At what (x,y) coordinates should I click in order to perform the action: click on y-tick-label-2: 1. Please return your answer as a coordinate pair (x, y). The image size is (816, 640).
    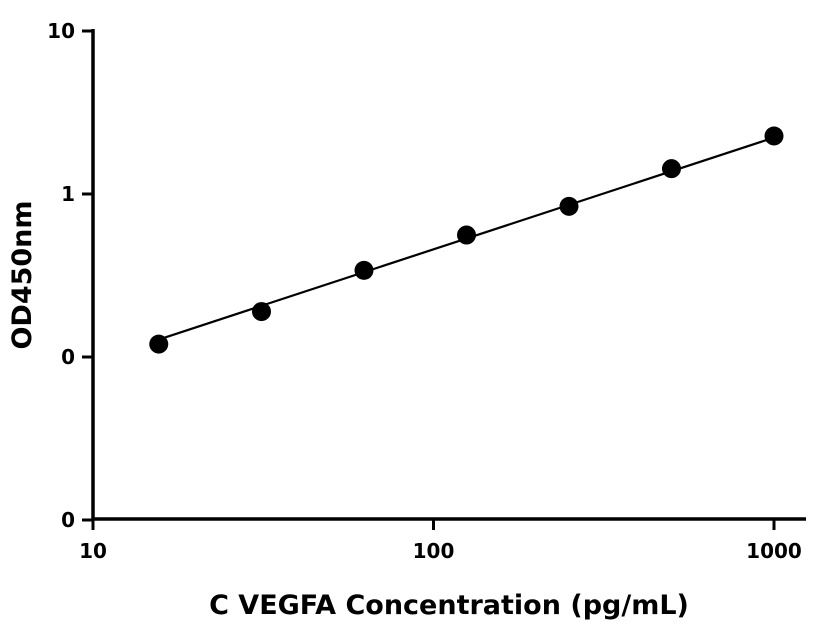
    Looking at the image, I should click on (68, 194).